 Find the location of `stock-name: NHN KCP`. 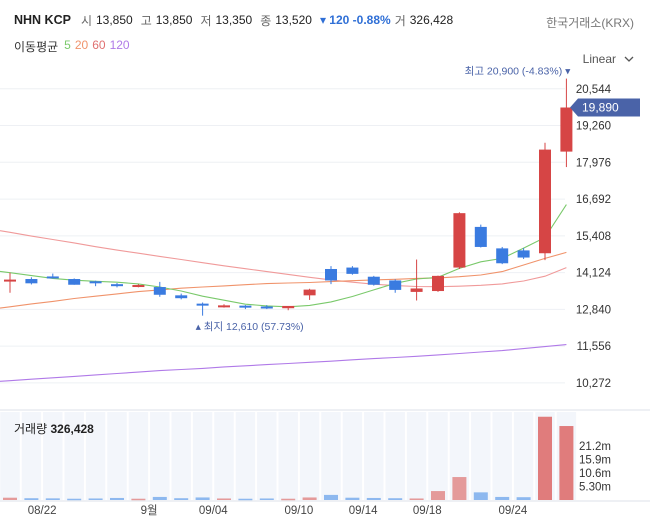

stock-name: NHN KCP is located at coordinates (42, 20).